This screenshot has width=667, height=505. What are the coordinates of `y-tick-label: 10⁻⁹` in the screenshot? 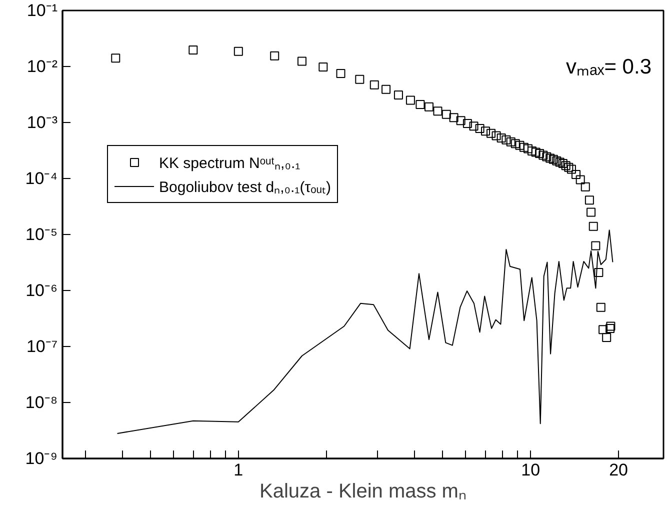 It's located at (41, 458).